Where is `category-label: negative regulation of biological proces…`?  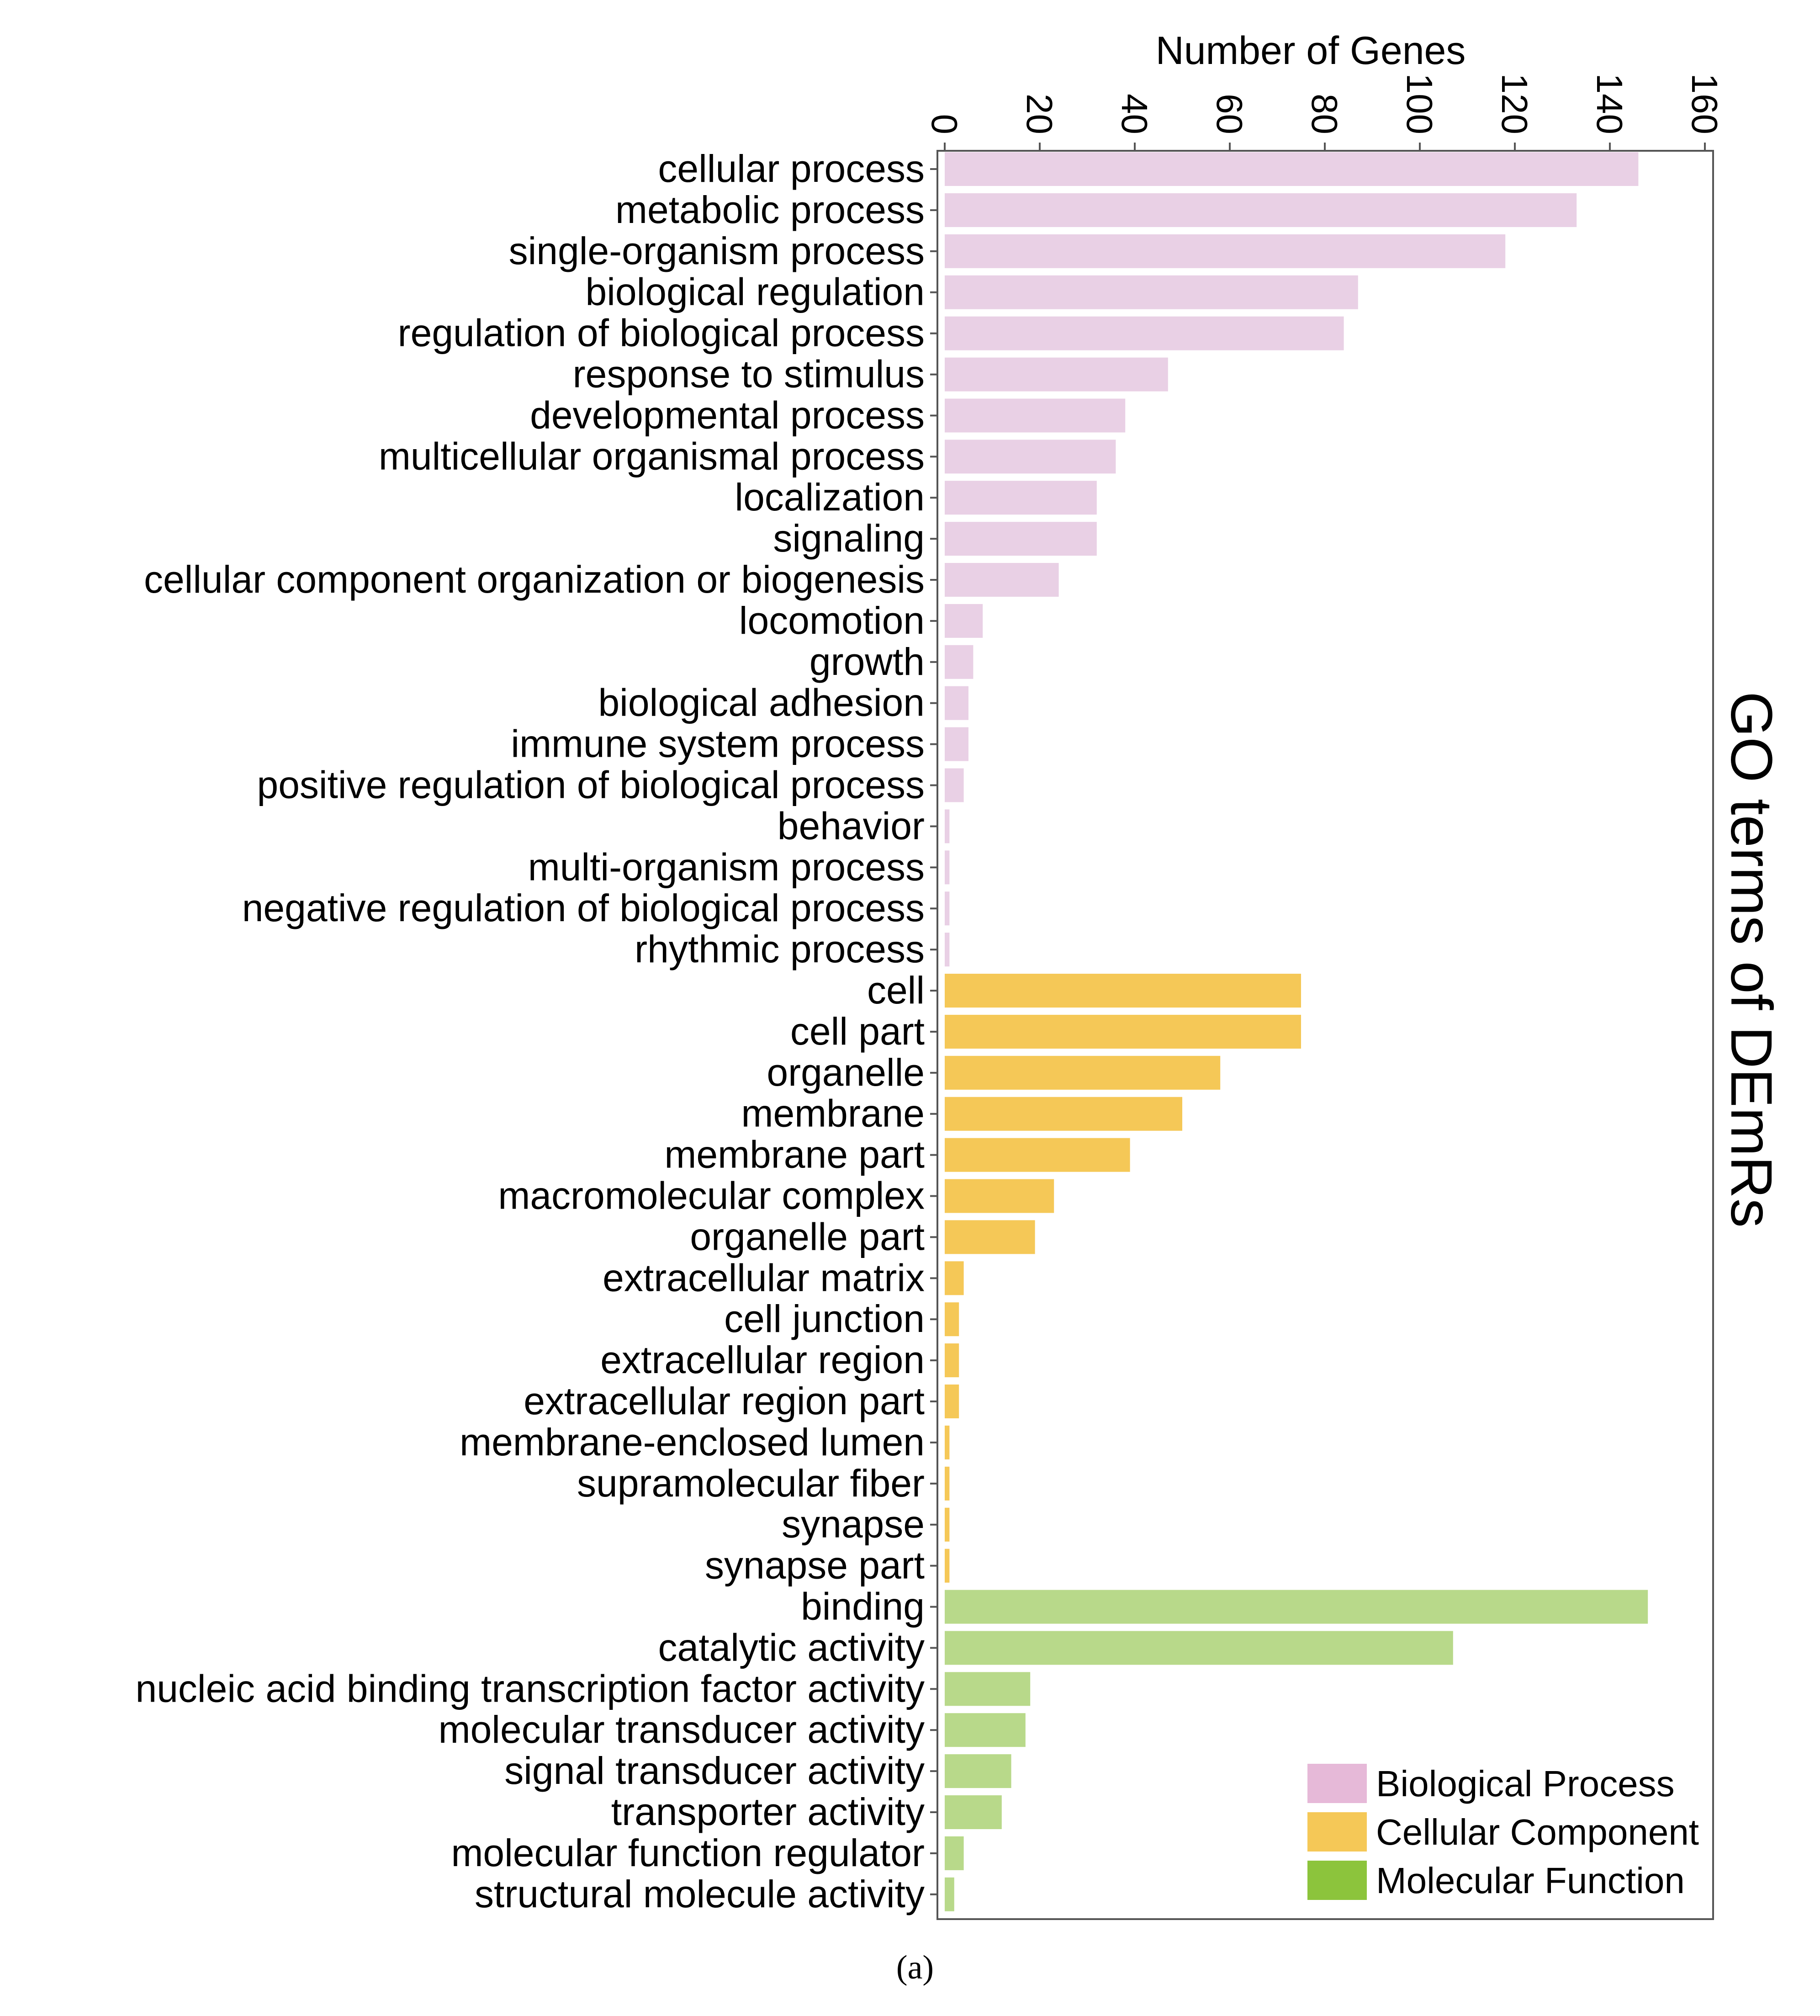
category-label: negative regulation of biological proces… is located at coordinates (584, 908).